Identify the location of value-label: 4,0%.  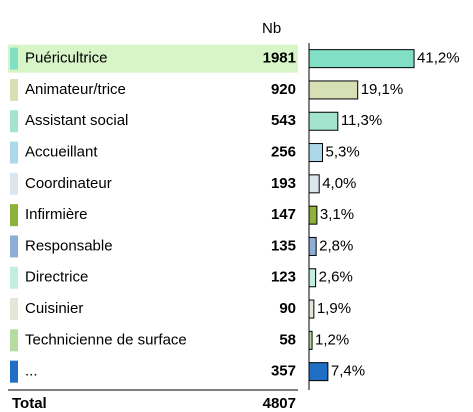
(339, 183).